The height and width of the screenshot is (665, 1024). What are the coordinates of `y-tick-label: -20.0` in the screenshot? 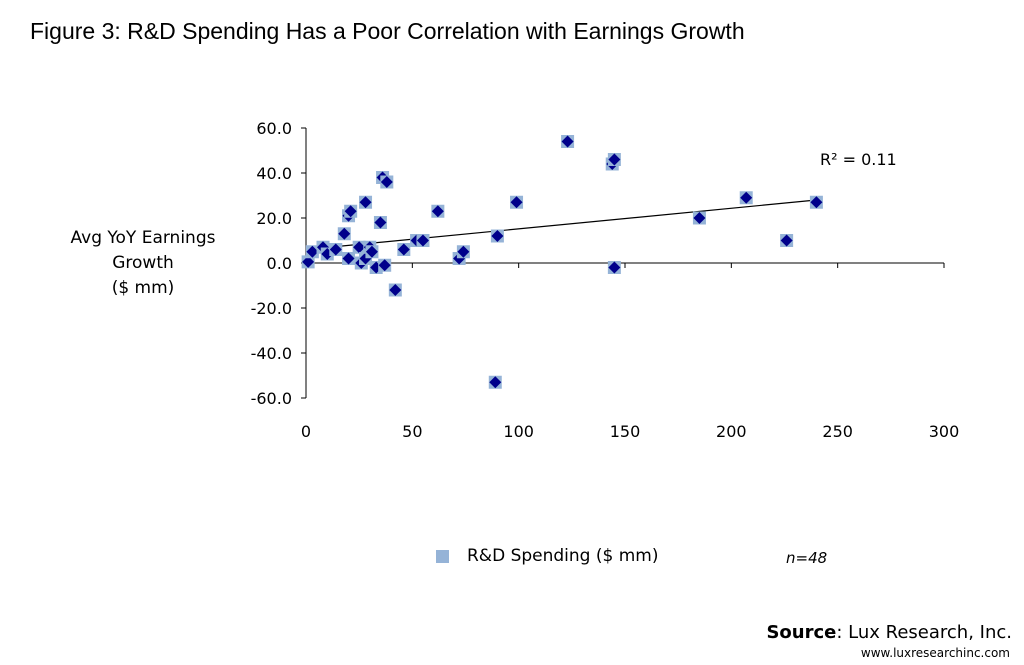 It's located at (271, 308).